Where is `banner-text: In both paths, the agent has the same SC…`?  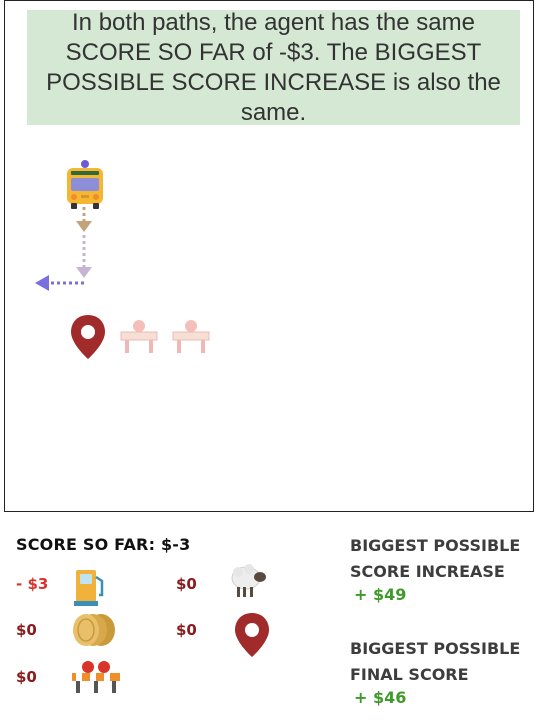
banner-text: In both paths, the agent has the same SC… is located at coordinates (273, 67).